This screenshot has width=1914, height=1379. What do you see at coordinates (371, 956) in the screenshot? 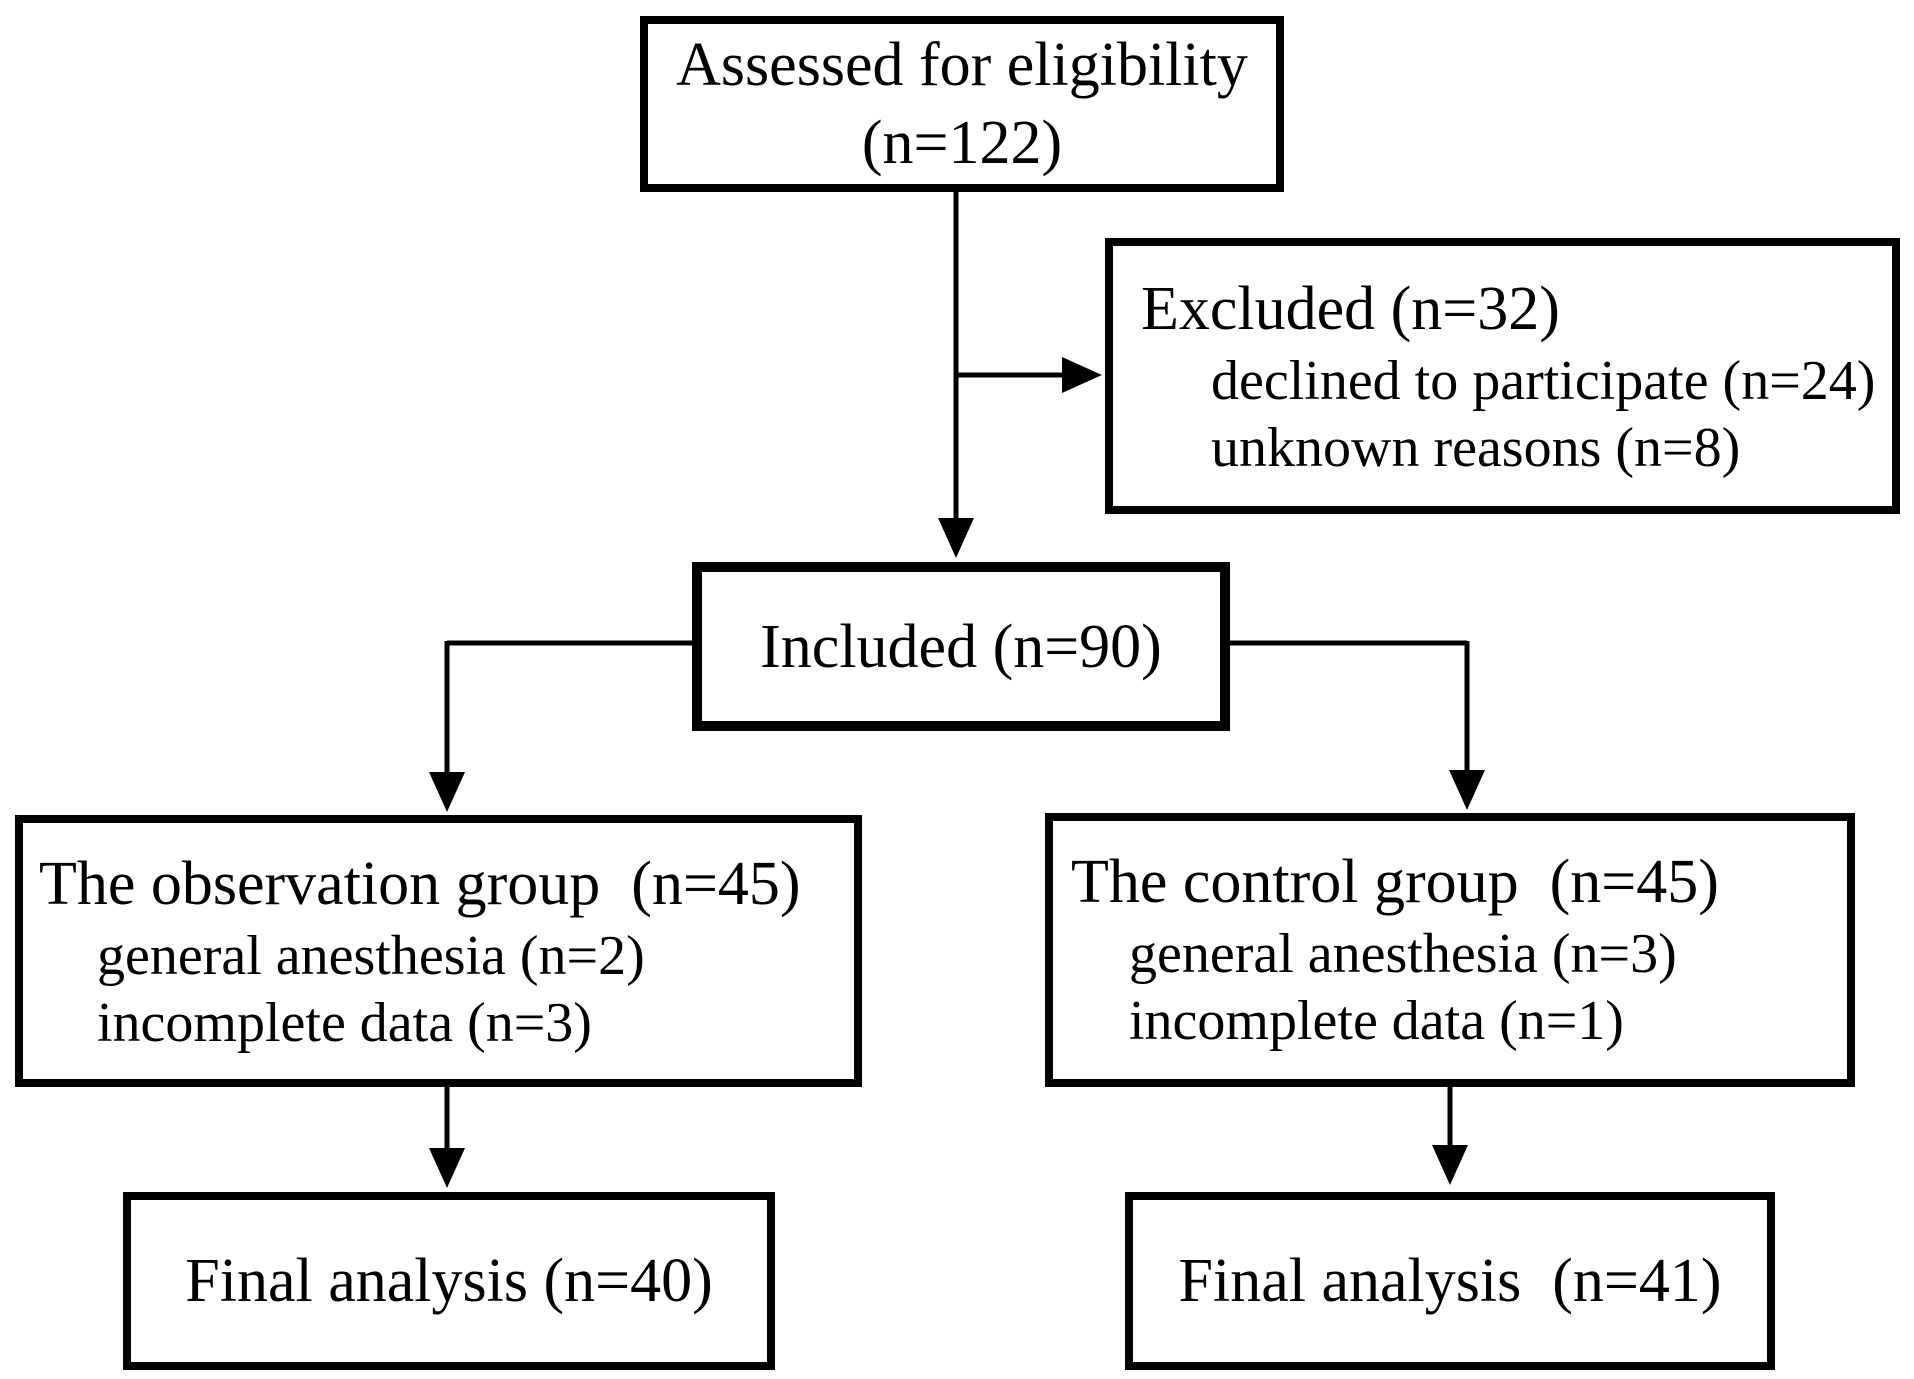
I see `observation-dropout-anesthesia: general anesthesia (n=2)` at bounding box center [371, 956].